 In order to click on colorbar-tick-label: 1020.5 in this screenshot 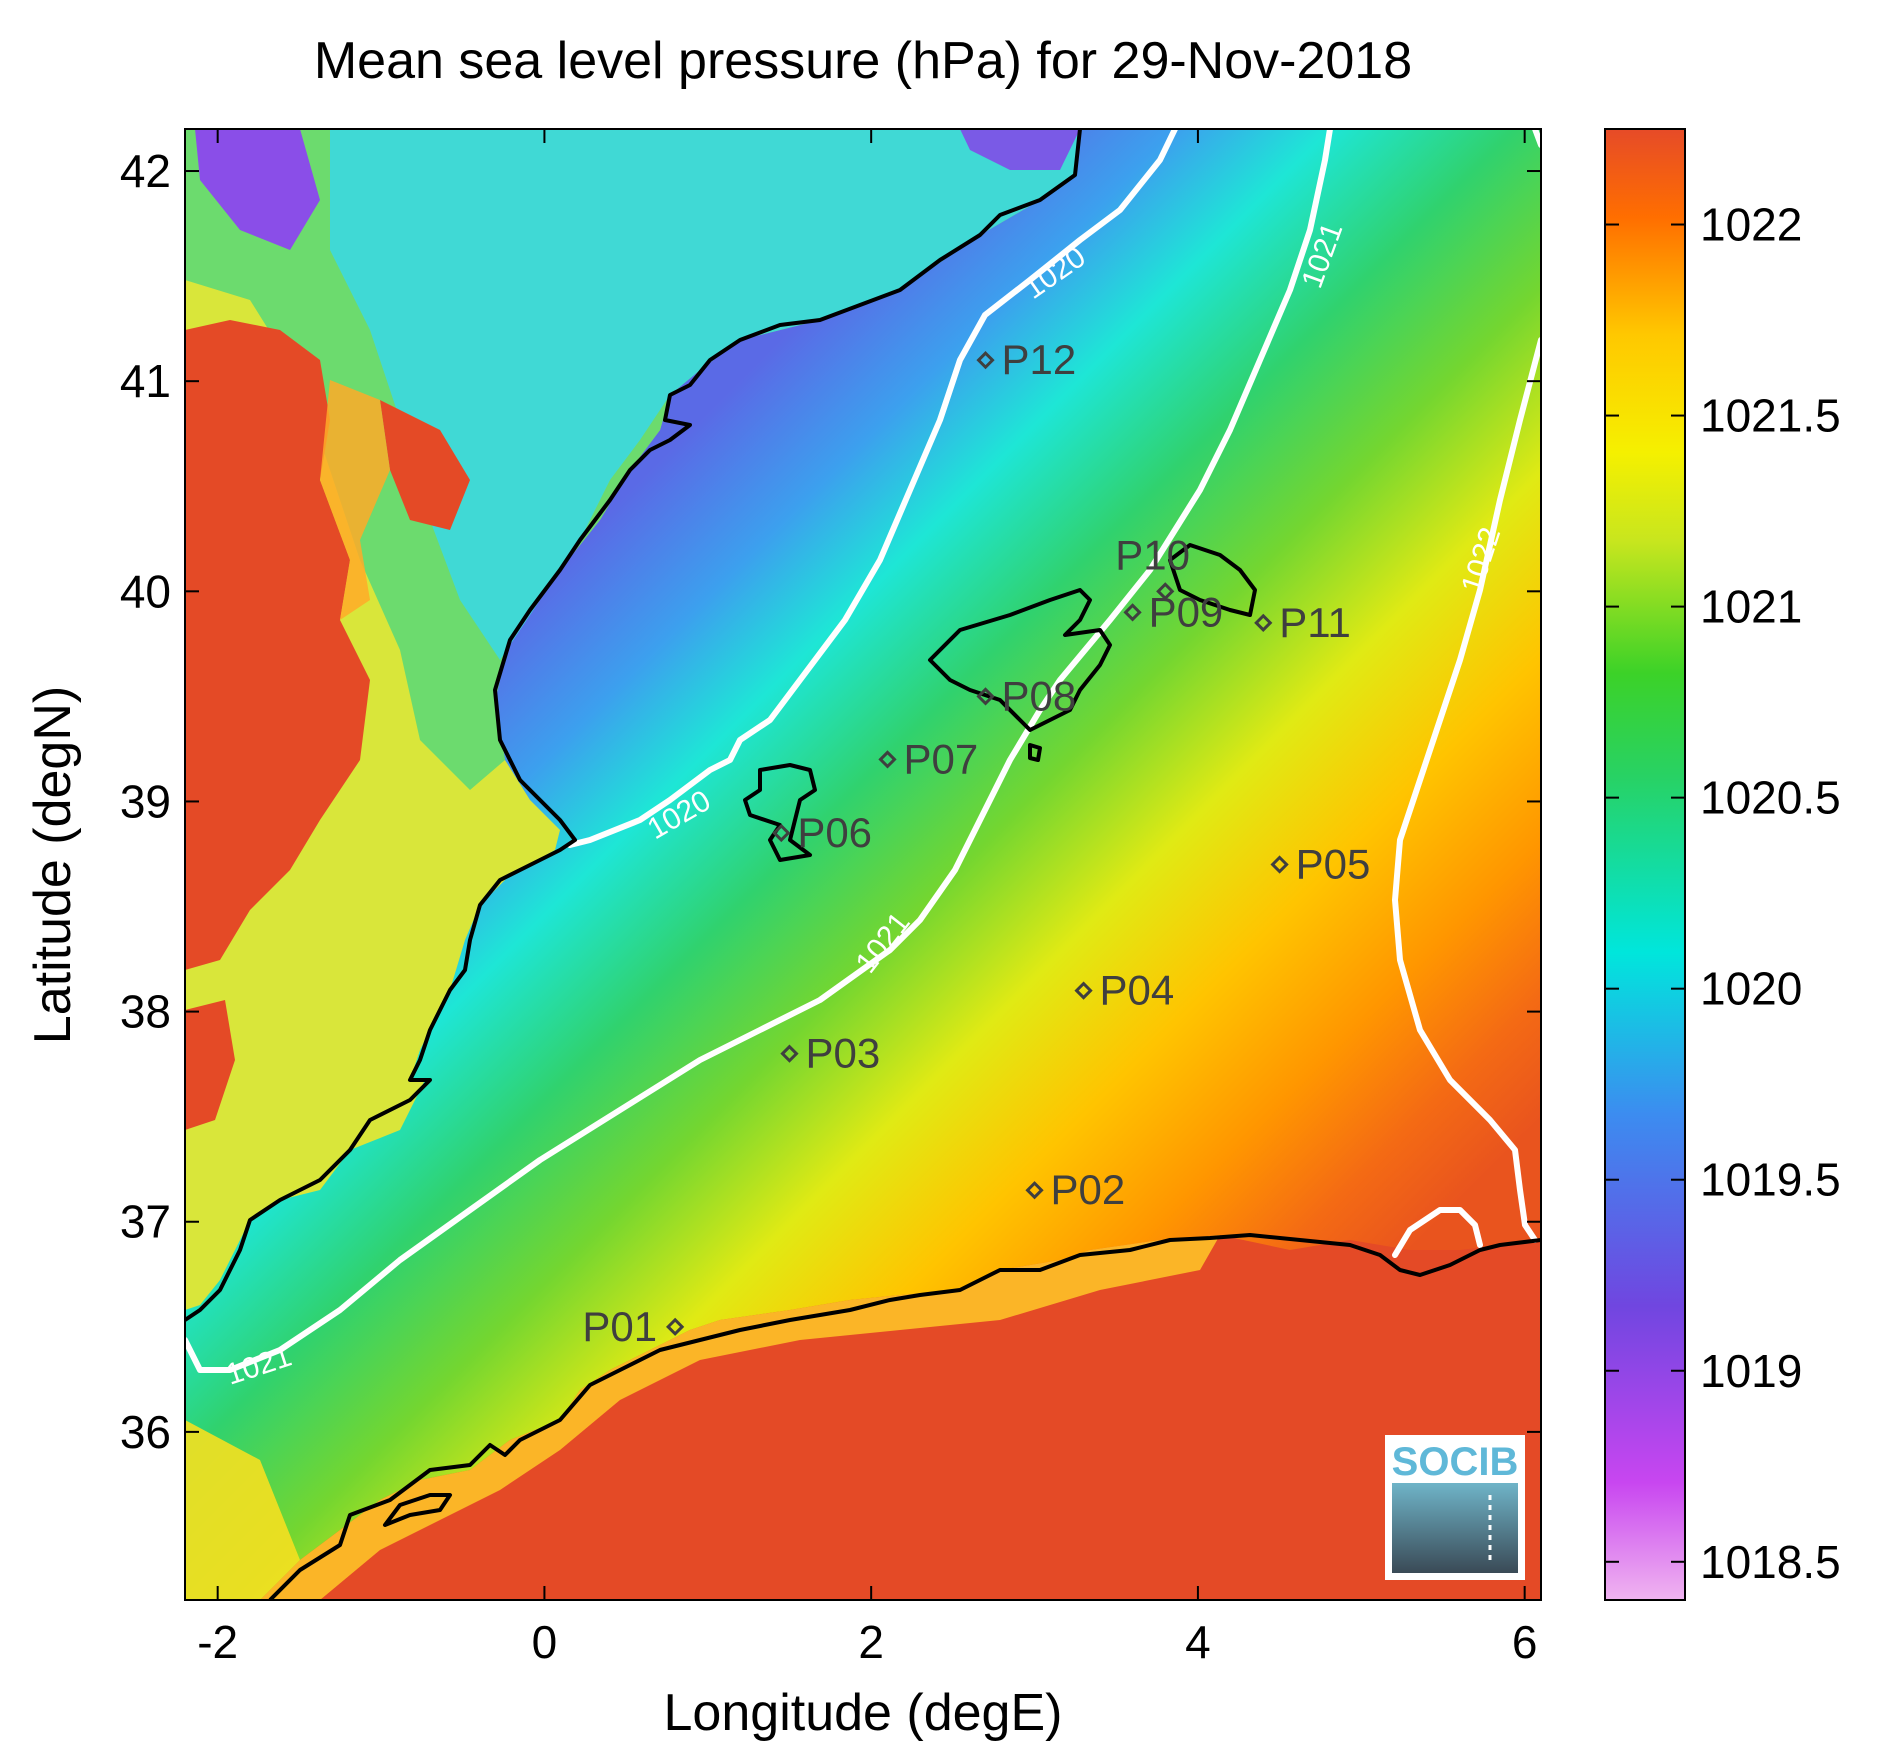, I will do `click(1770, 798)`.